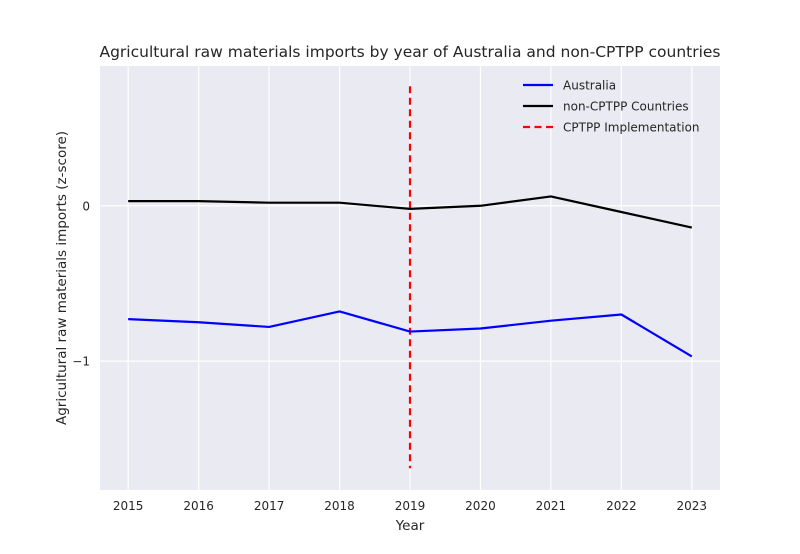 This screenshot has width=800, height=554. I want to click on y-tick-label: 0, so click(86, 206).